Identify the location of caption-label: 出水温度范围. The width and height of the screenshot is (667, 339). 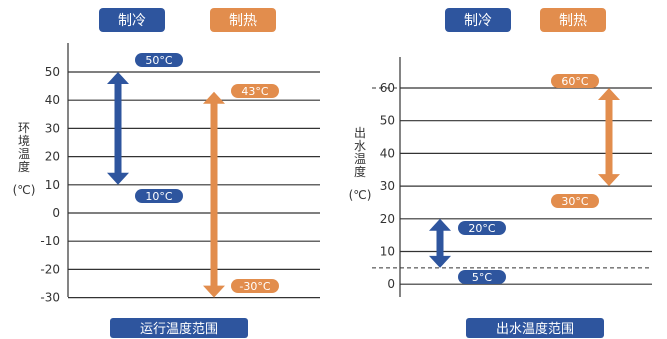
(535, 329).